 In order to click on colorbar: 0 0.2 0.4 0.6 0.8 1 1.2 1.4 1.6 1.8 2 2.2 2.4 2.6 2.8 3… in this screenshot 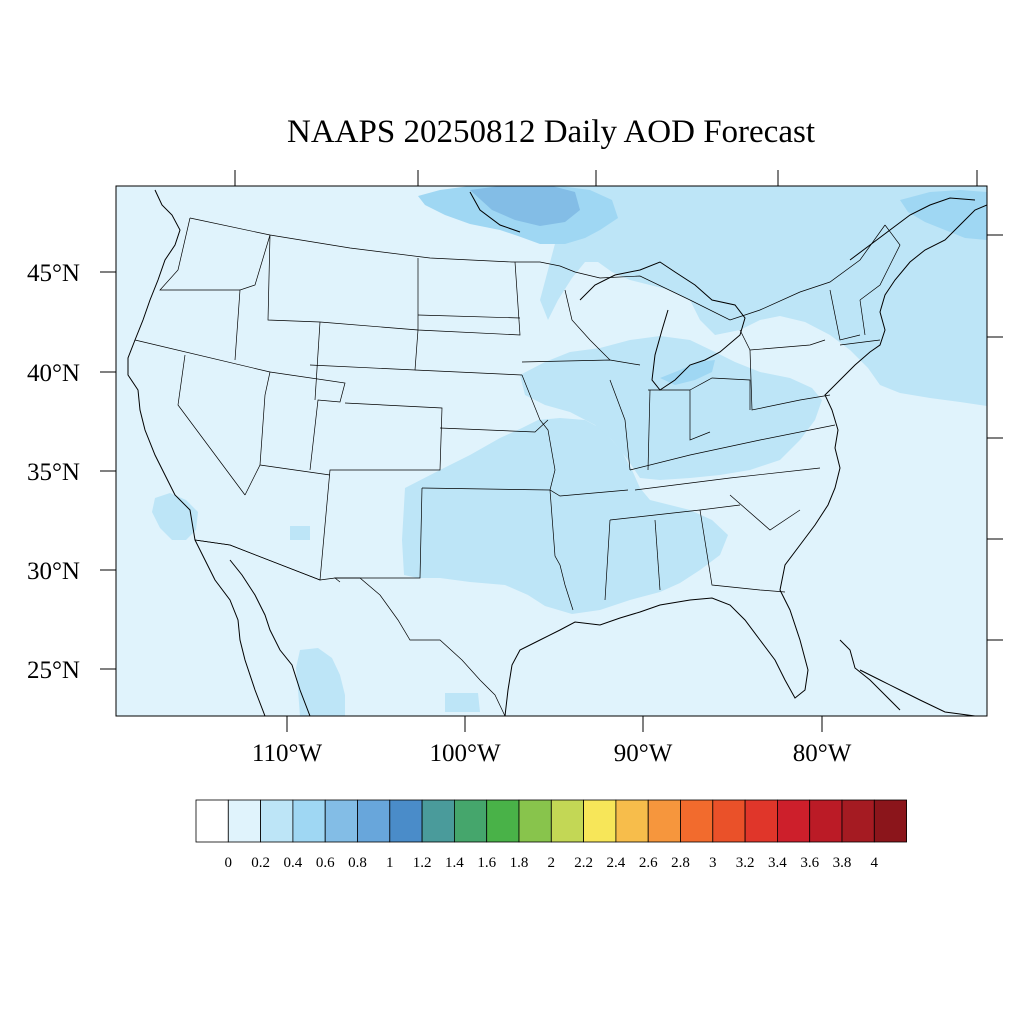, I will do `click(551, 835)`.